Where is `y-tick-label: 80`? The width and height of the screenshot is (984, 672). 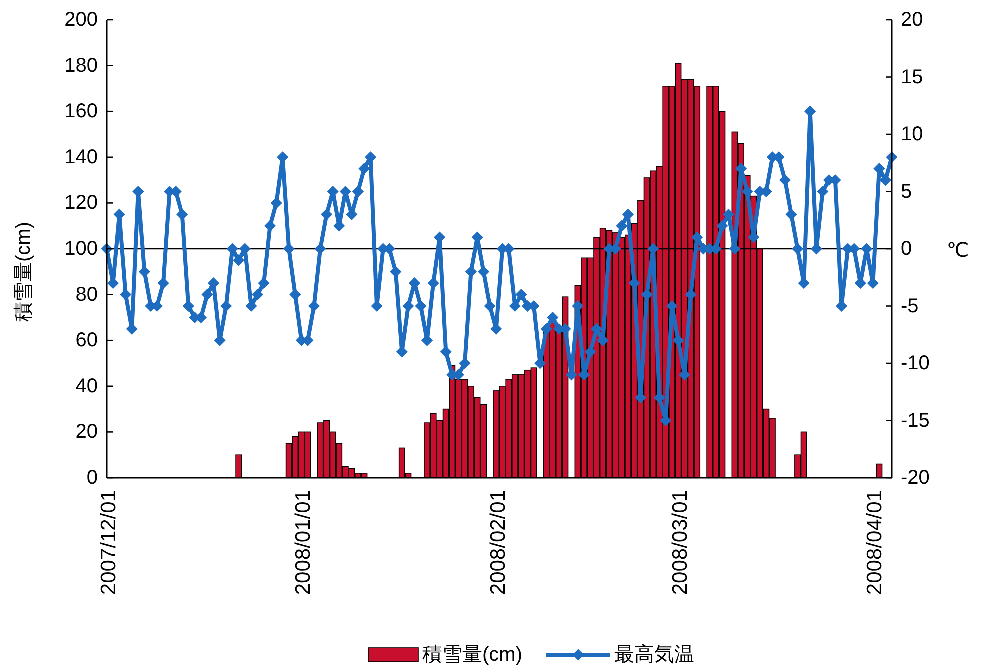 y-tick-label: 80 is located at coordinates (87, 295).